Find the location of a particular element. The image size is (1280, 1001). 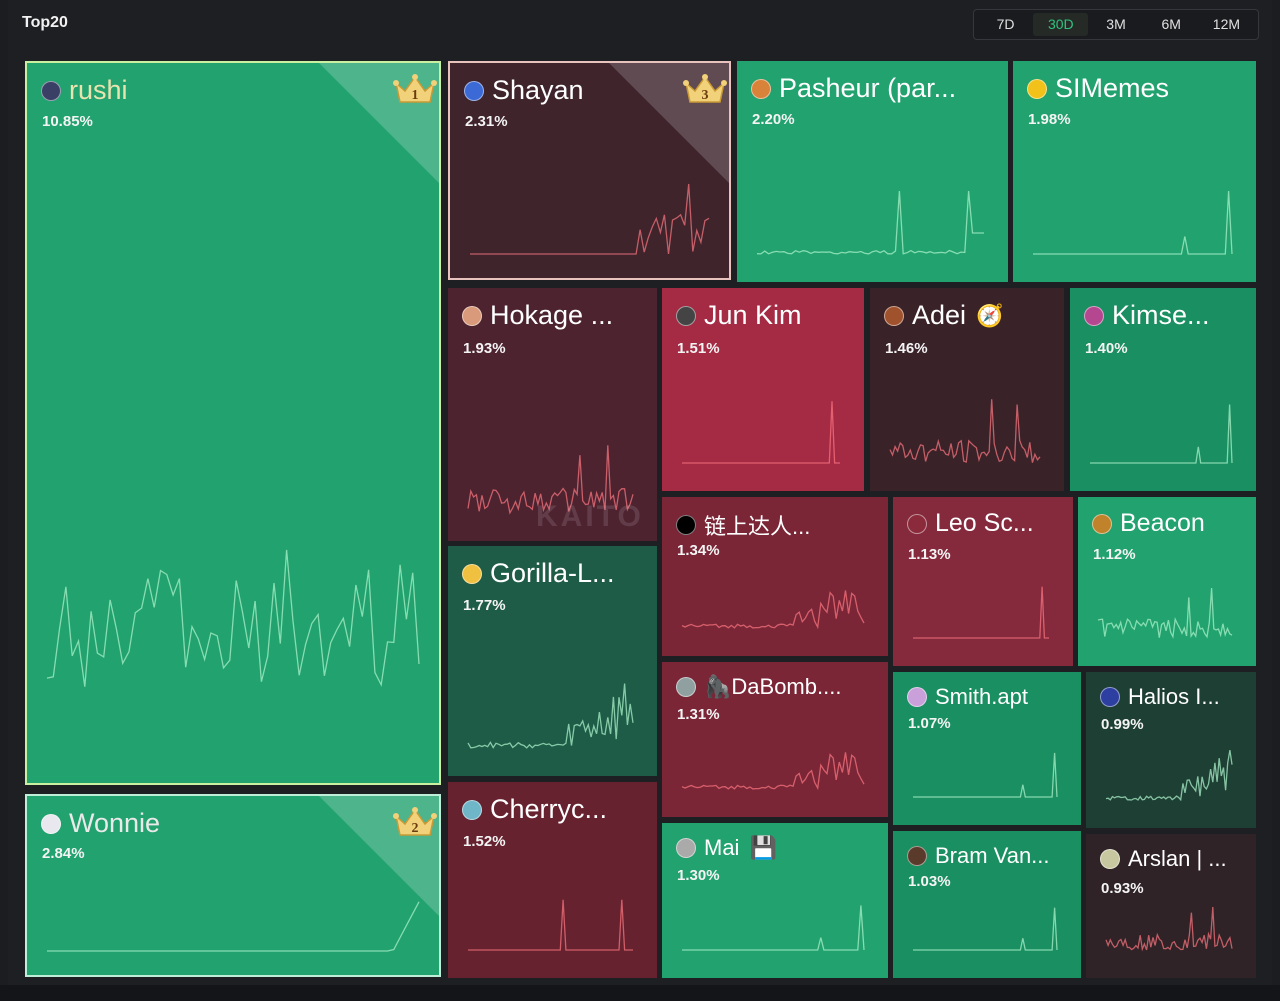

creator-name: Mai is located at coordinates (722, 847).